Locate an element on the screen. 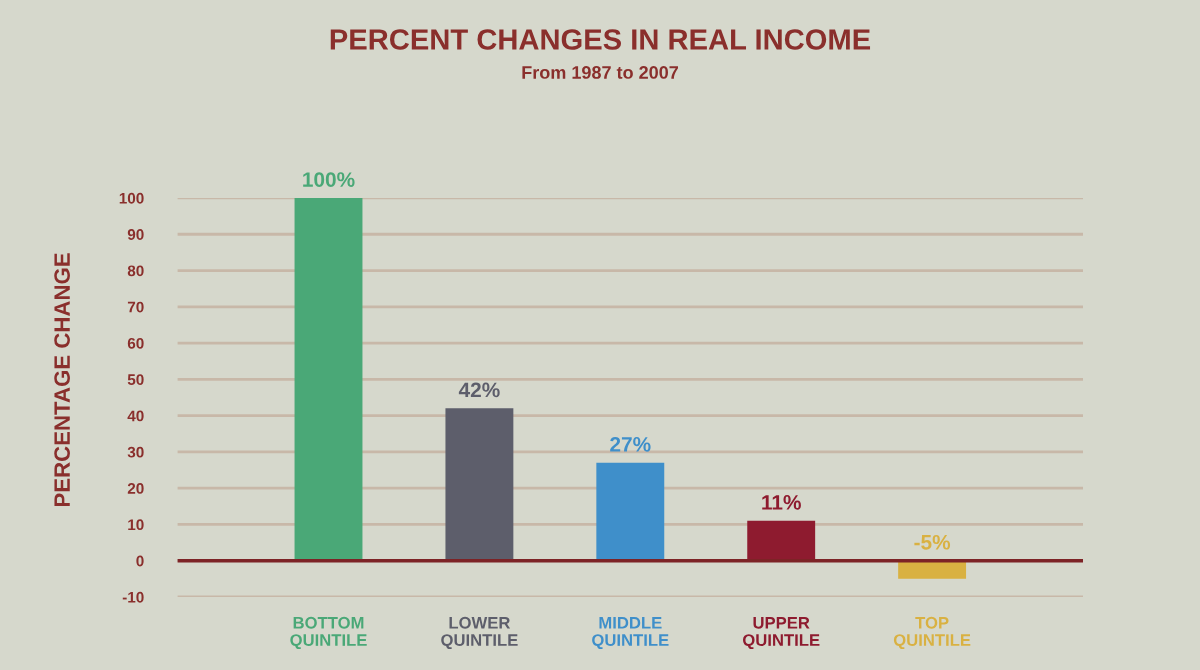 The image size is (1200, 670). x-tick-label: TOP QUINTILE is located at coordinates (932, 633).